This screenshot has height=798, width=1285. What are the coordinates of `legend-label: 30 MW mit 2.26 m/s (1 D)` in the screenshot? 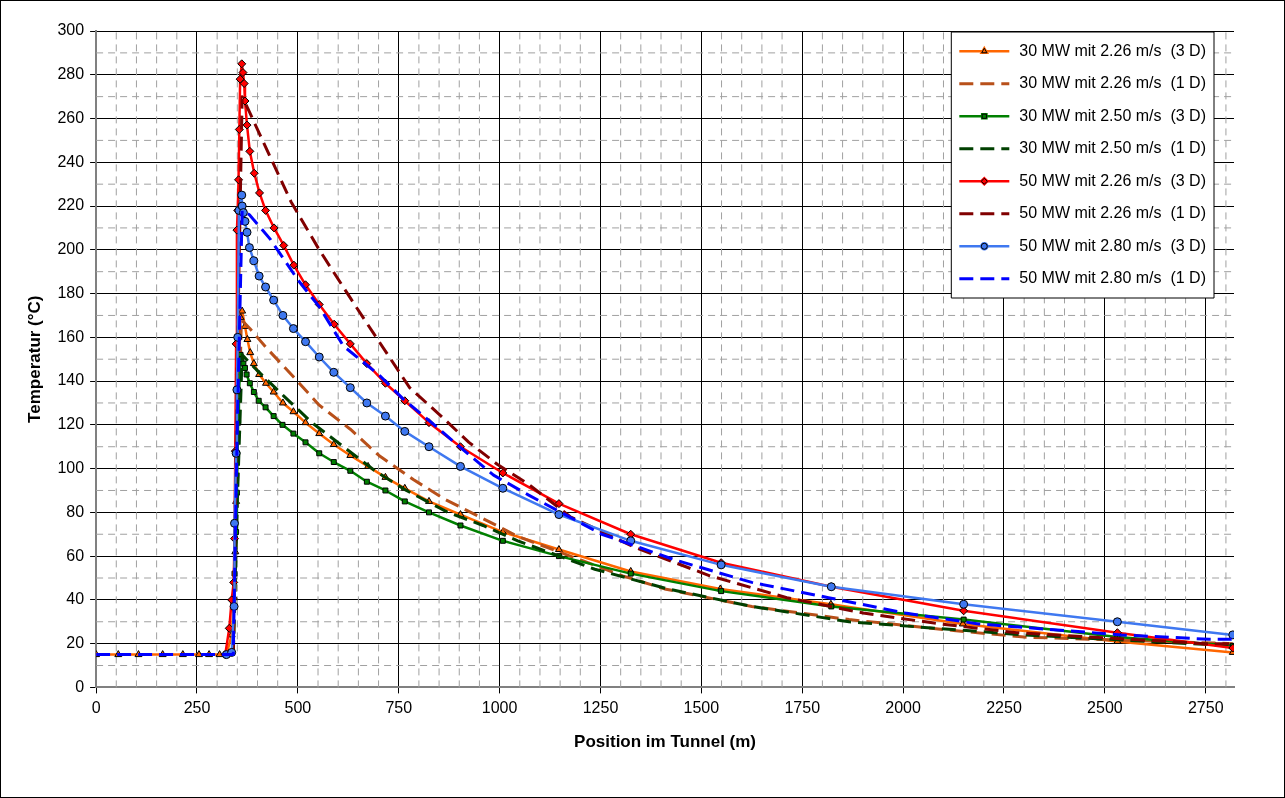 It's located at (1113, 83).